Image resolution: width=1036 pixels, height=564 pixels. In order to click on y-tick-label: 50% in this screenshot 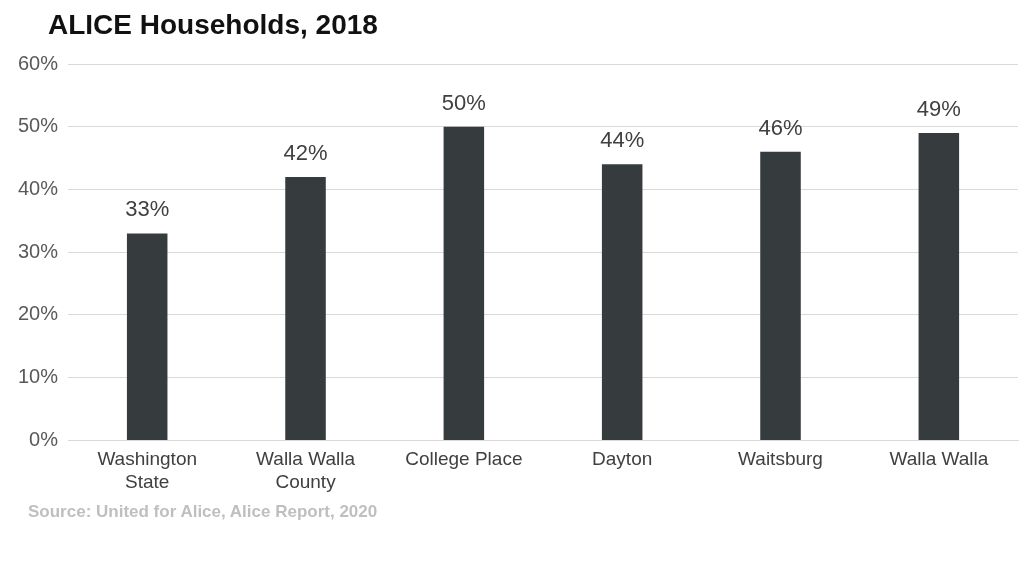, I will do `click(38, 125)`.